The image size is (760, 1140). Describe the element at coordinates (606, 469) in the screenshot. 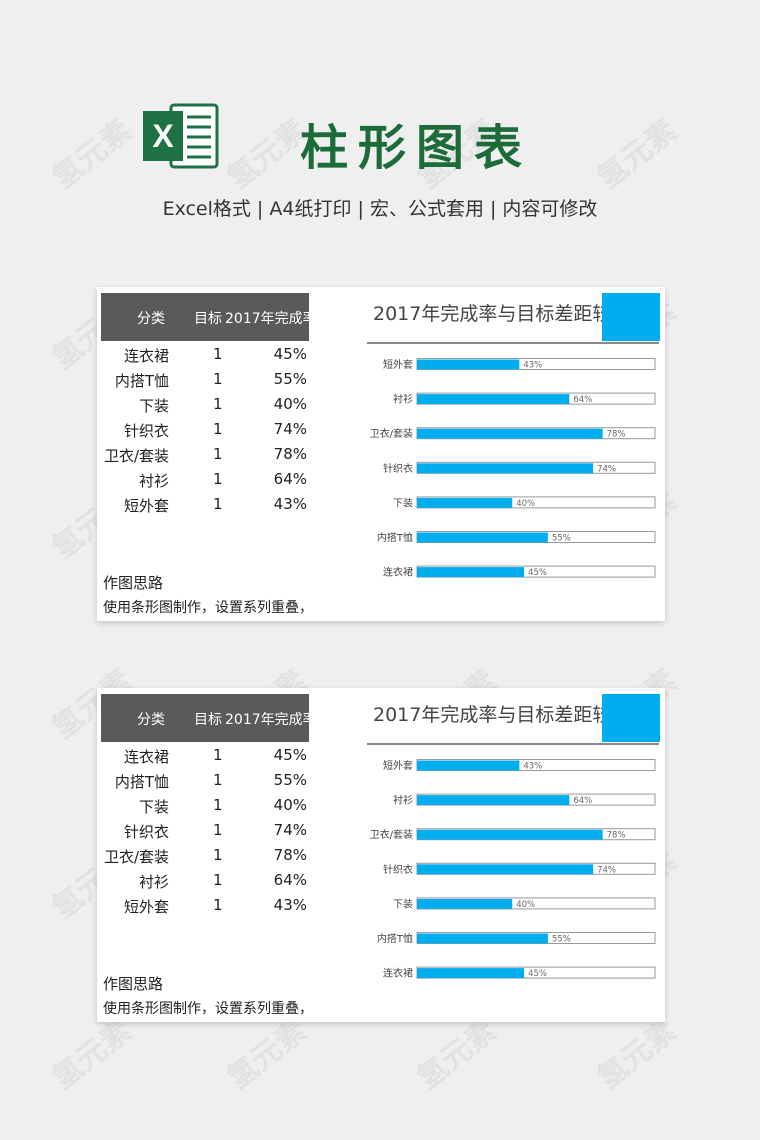

I see `data-label: 74%` at that location.